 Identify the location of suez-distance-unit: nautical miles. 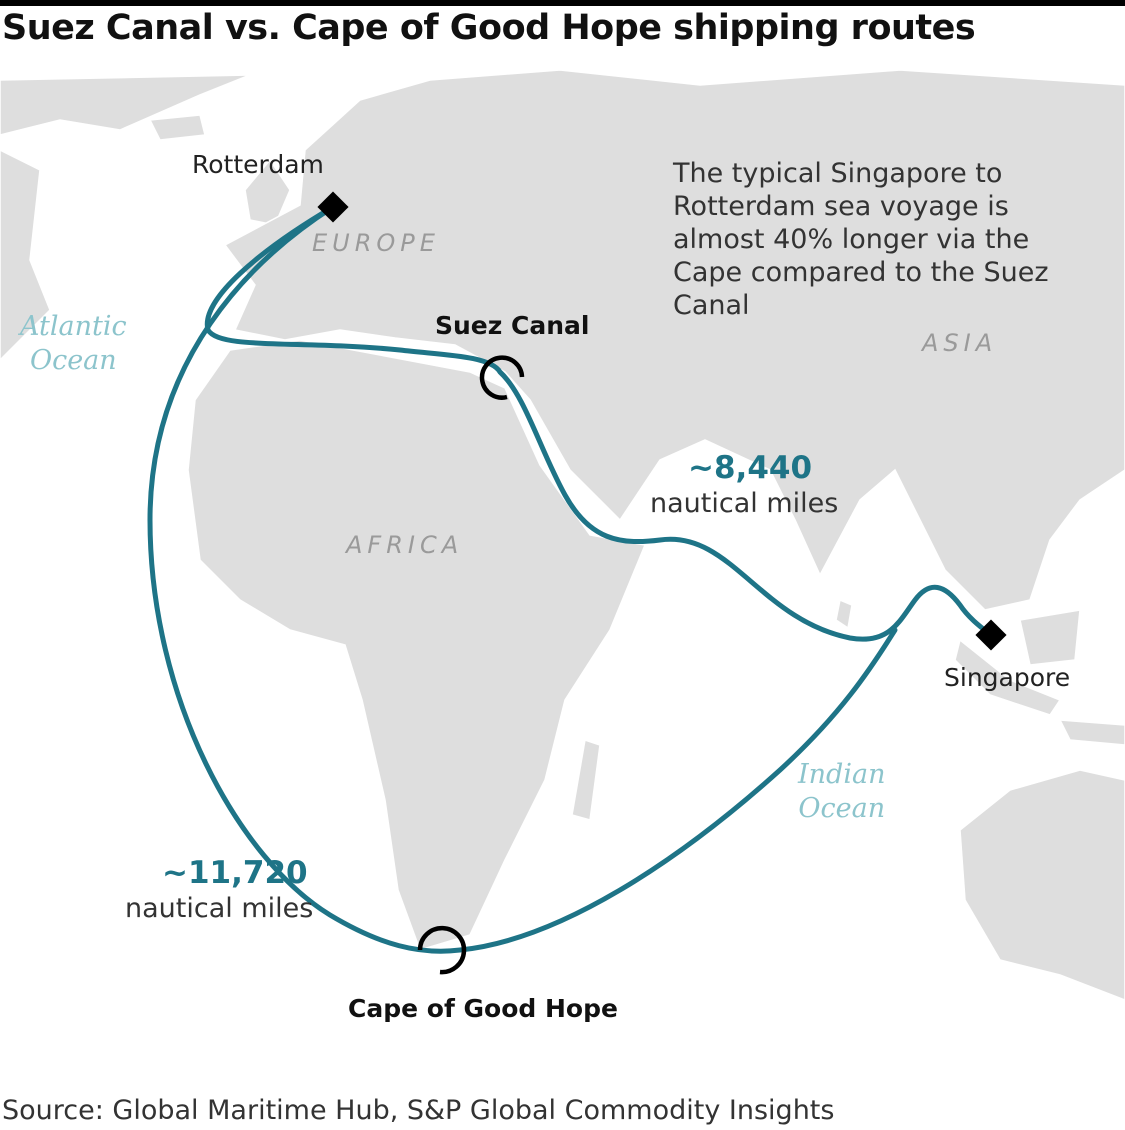
(744, 503).